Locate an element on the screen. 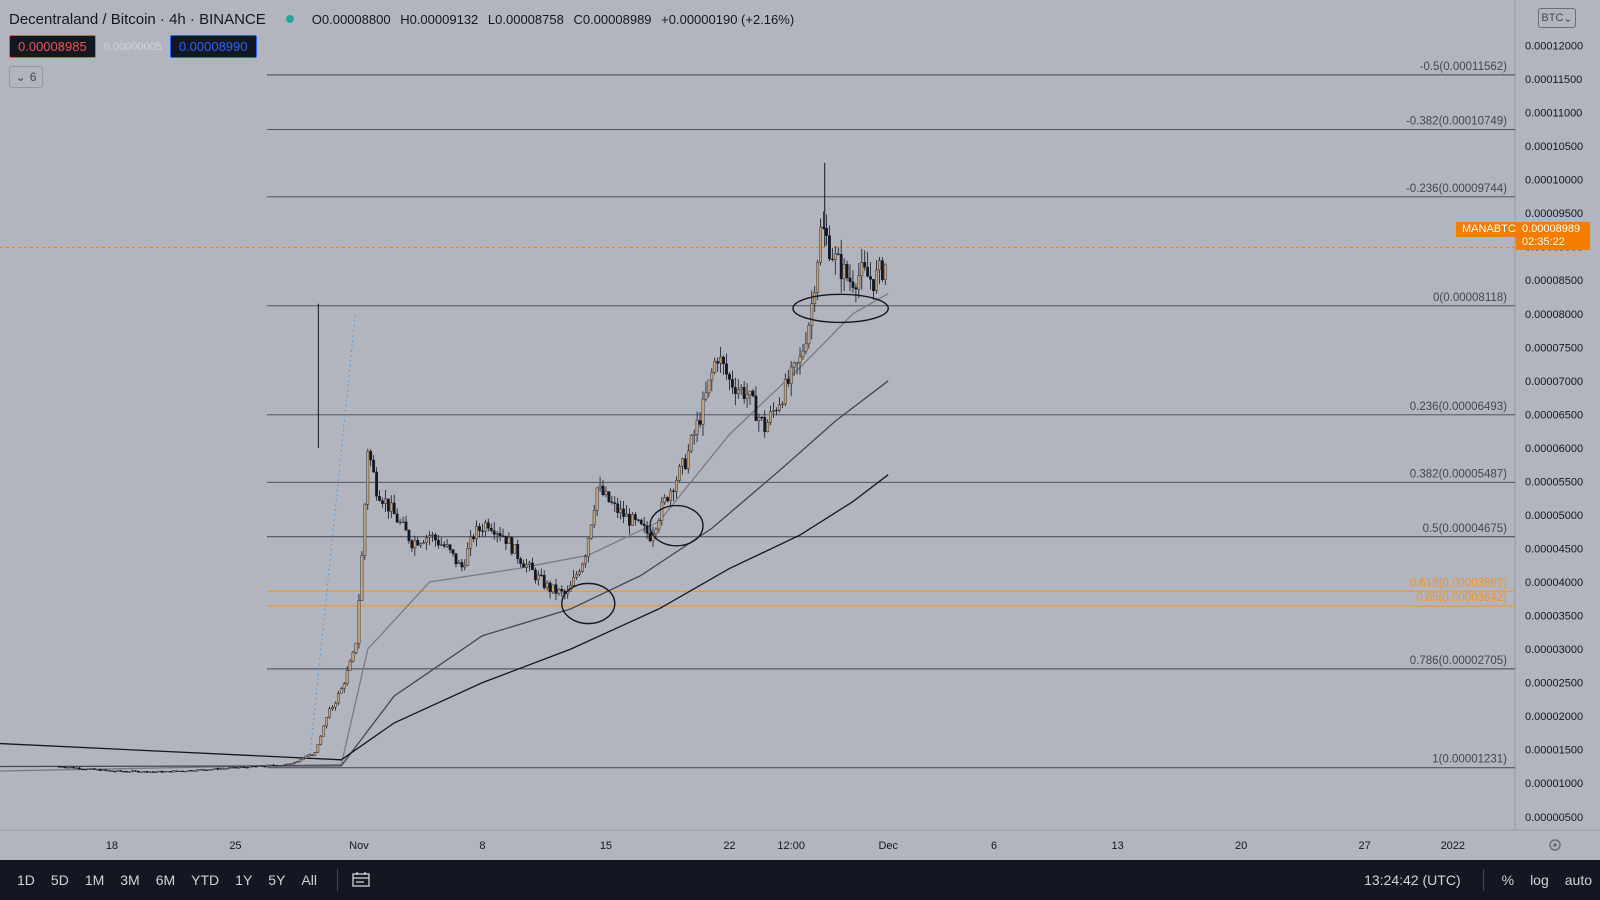 The width and height of the screenshot is (1600, 900). y-tick-label: 0.00008500 is located at coordinates (1554, 281).